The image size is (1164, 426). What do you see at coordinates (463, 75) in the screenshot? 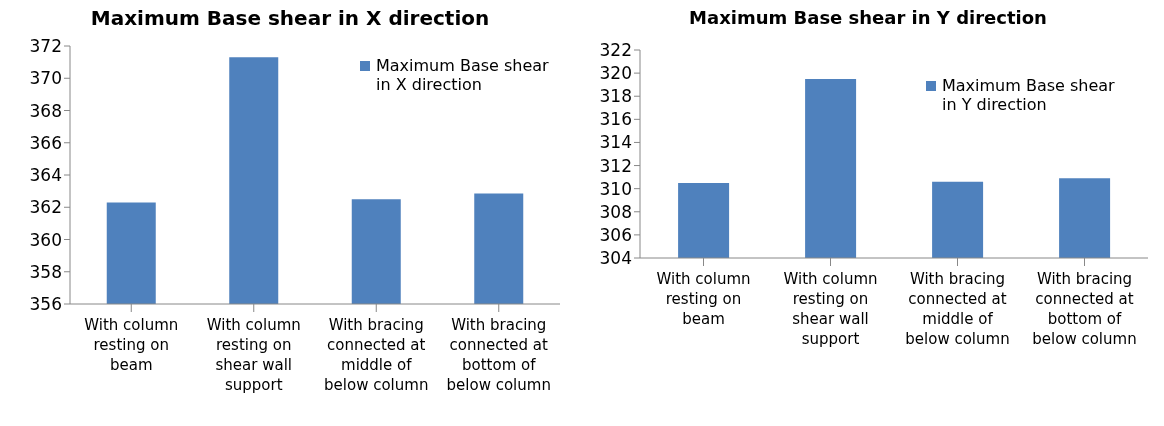
I see `legend-label: Maximum Base shear in X direction` at bounding box center [463, 75].